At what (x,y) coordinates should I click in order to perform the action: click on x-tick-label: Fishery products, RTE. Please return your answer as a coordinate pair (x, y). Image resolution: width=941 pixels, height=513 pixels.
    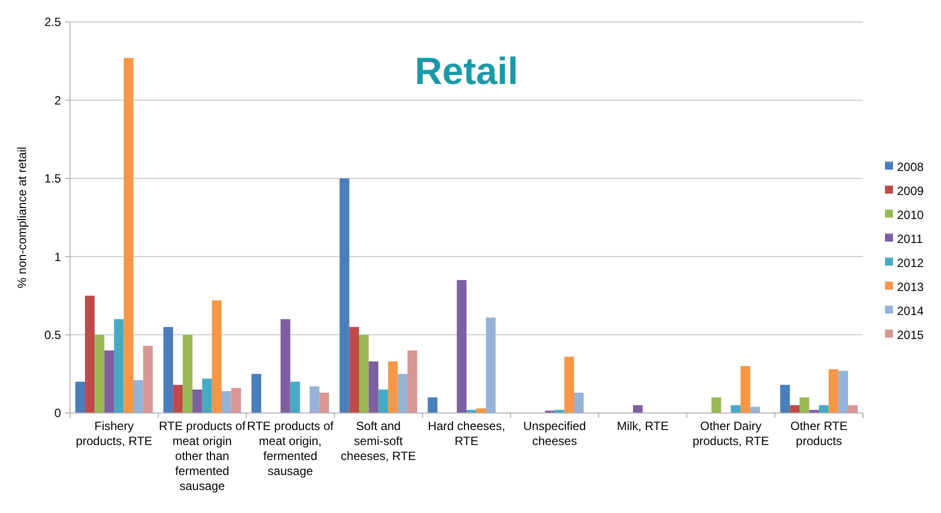
    Looking at the image, I should click on (114, 433).